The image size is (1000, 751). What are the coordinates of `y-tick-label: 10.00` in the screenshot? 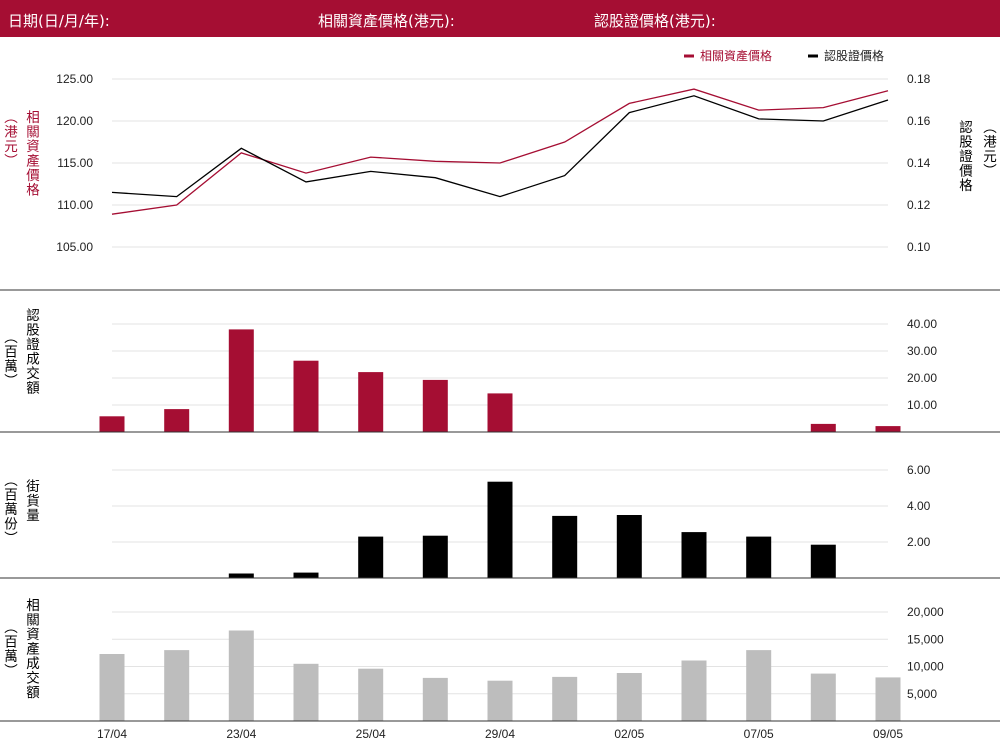 It's located at (922, 405).